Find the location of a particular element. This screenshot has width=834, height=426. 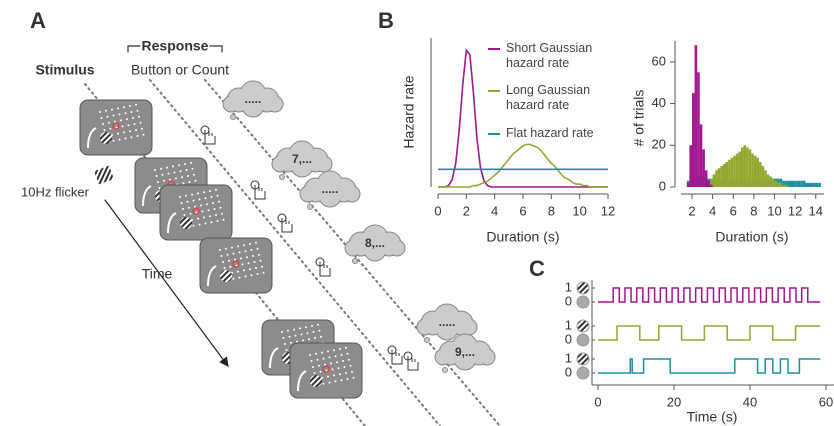

grating is located at coordinates (226, 276).